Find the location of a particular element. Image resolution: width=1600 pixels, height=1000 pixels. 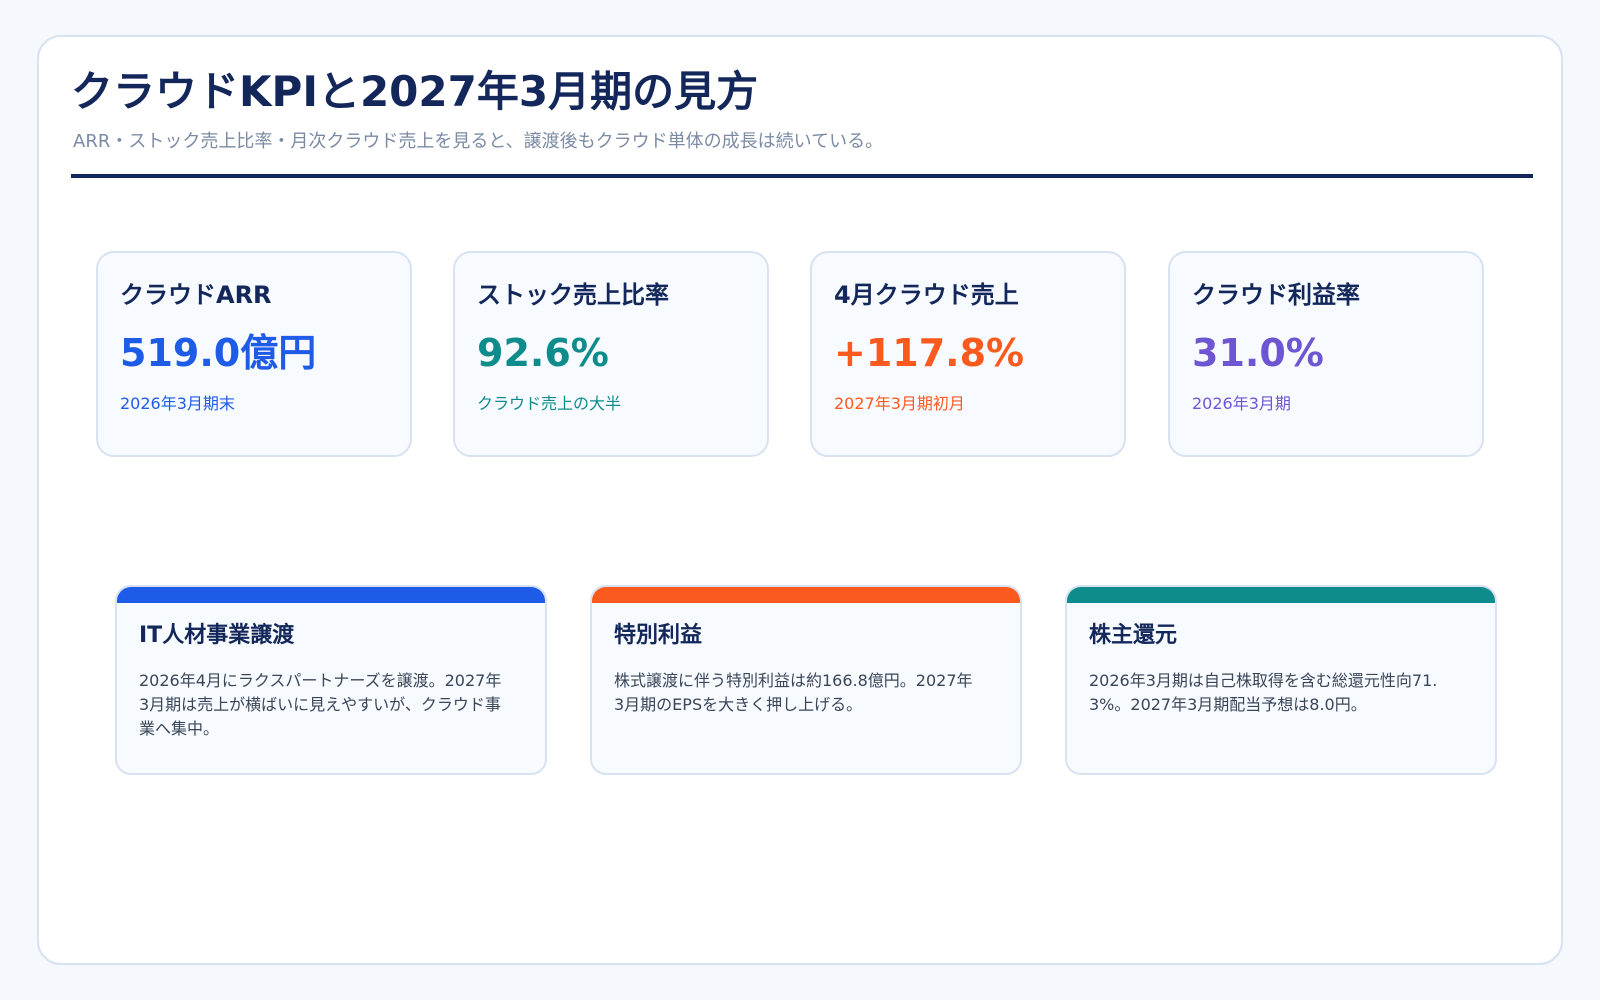

kpi-note: クラウド売上の大半 is located at coordinates (549, 403).